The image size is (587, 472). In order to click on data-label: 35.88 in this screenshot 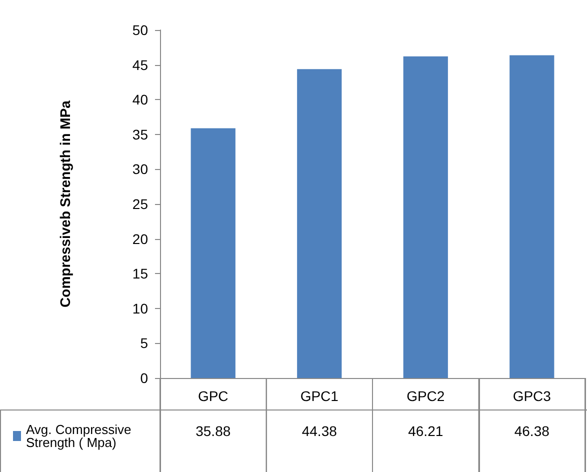, I will do `click(213, 431)`.